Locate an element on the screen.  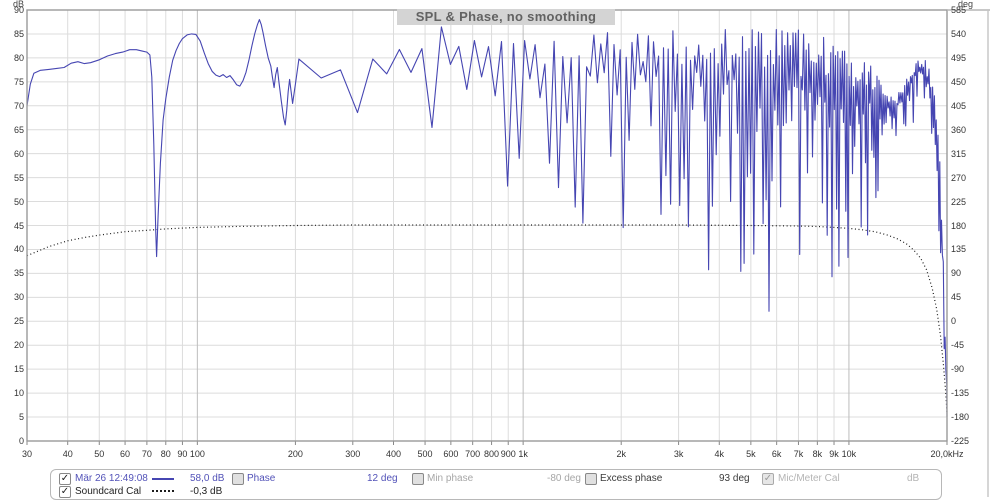
y-right-tick: 135 is located at coordinates (959, 249).